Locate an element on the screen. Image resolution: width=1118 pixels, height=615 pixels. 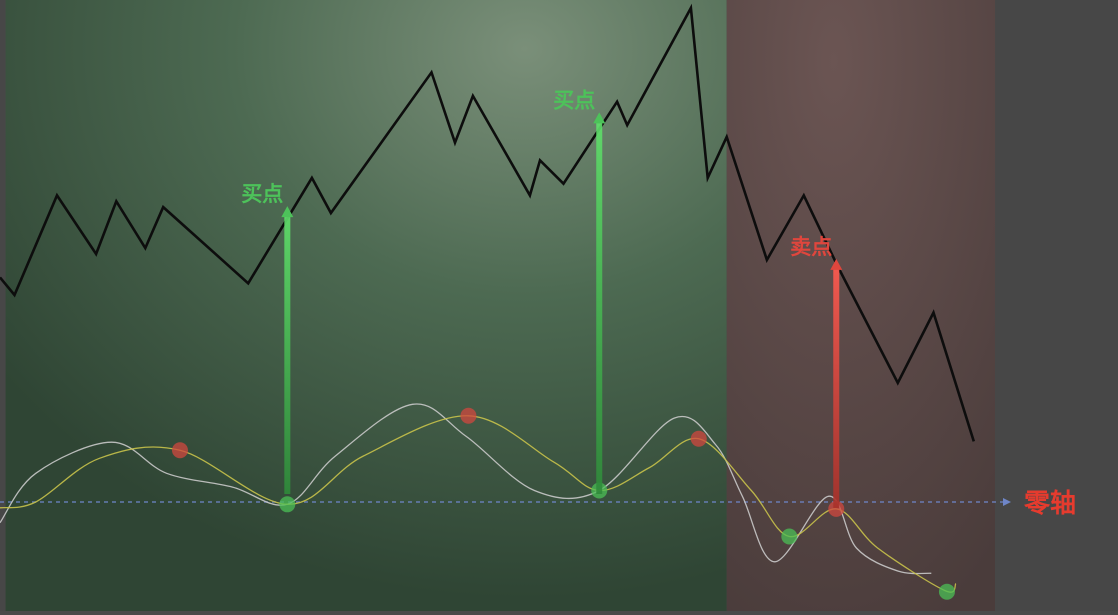
sell-signal-arrow-shaft is located at coordinates (836, 387).